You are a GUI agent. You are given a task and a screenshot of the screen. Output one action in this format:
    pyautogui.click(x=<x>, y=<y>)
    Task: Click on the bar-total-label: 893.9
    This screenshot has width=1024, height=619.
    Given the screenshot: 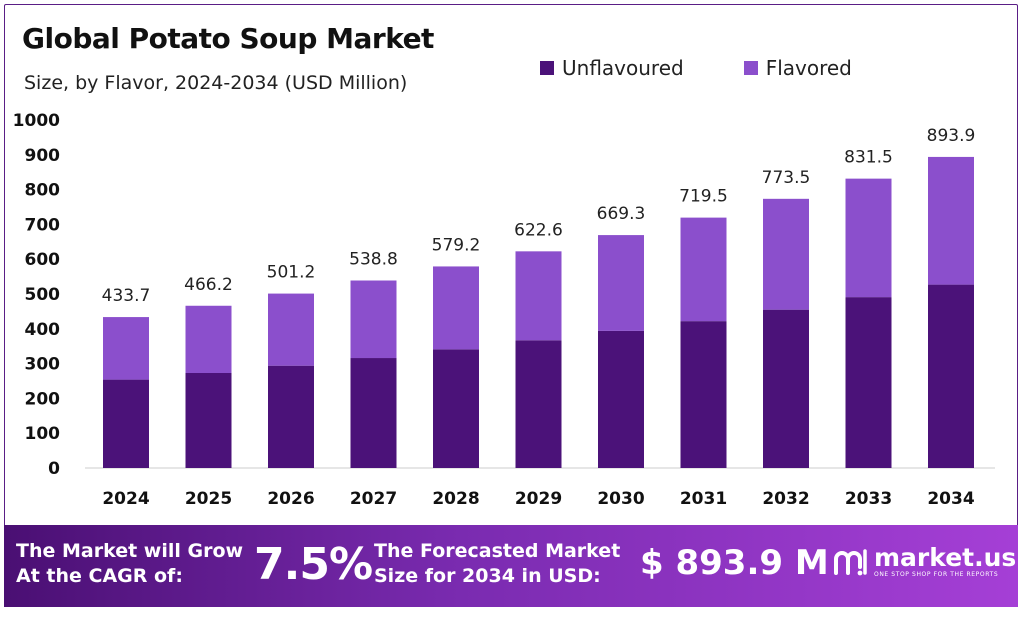 What is the action you would take?
    pyautogui.click(x=951, y=136)
    